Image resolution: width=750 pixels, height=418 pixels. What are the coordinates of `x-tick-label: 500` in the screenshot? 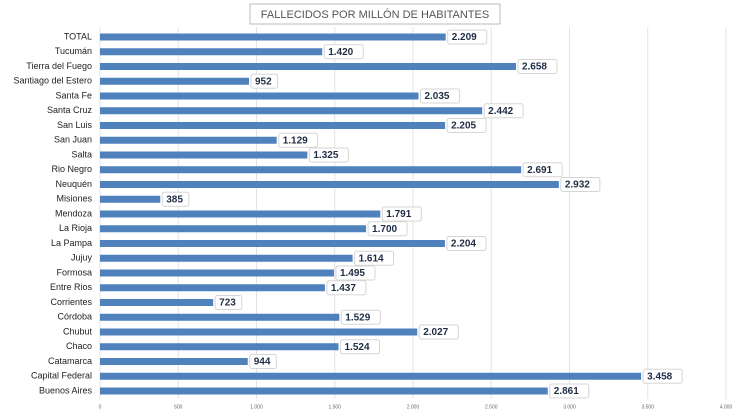 It's located at (178, 407).